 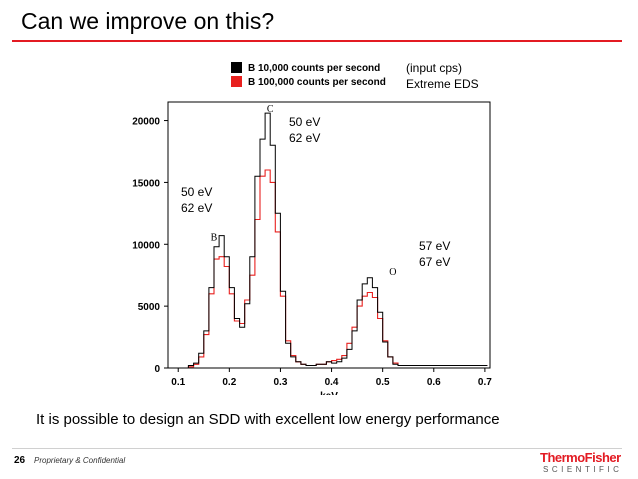 I want to click on annotation-o-resolution-1: 57 eV, so click(x=435, y=246).